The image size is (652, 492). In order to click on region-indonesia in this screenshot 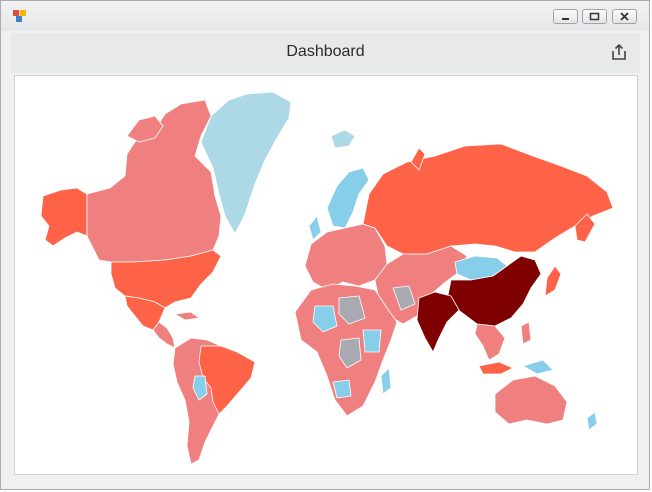, I will do `click(496, 368)`.